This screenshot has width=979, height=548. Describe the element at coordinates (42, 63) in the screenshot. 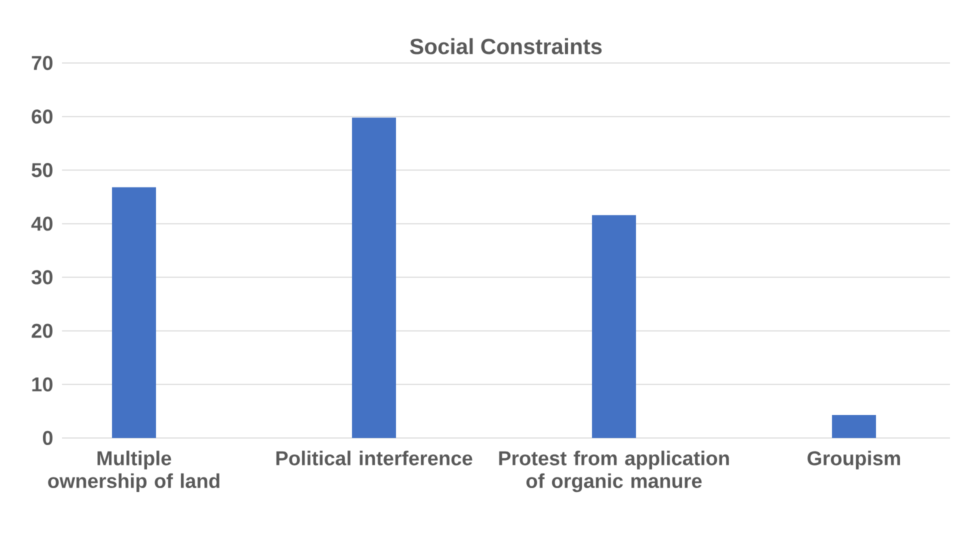

I see `y-tick-label: 70` at that location.